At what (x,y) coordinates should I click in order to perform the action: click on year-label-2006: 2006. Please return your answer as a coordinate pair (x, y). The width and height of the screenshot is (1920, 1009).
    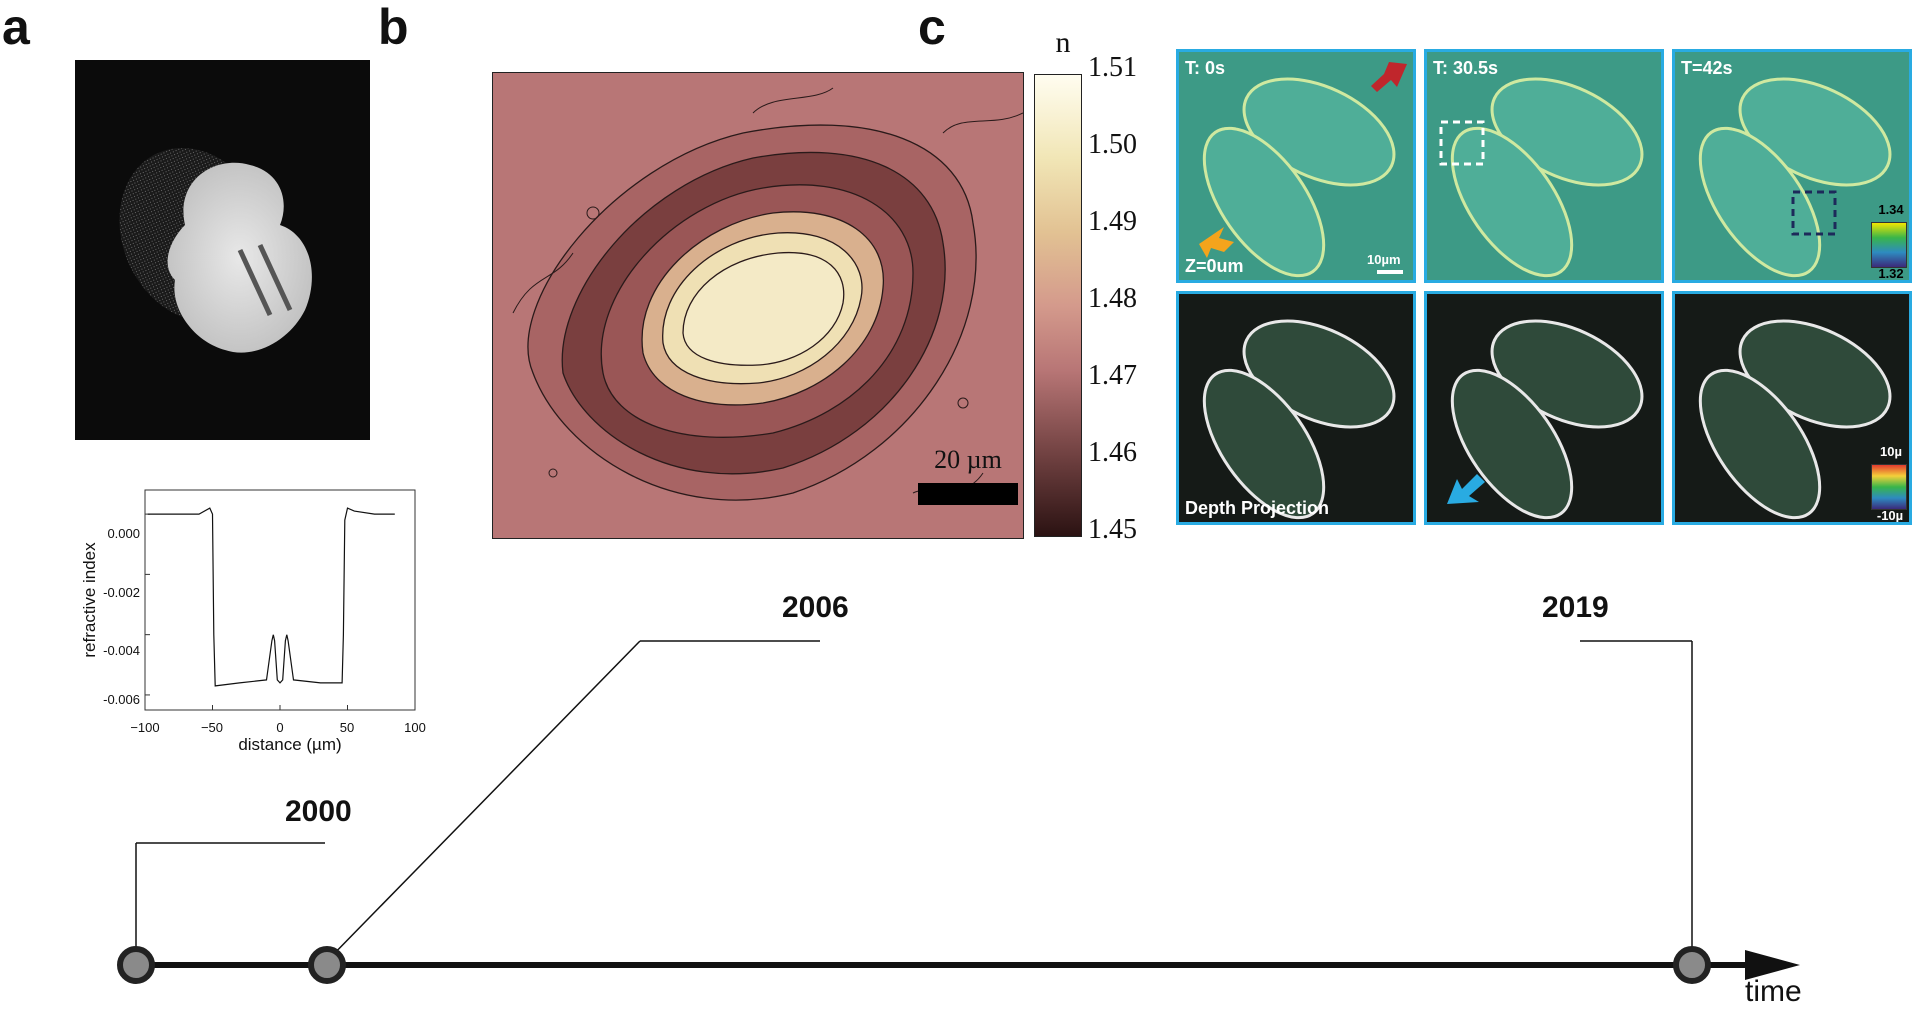
    Looking at the image, I should click on (815, 607).